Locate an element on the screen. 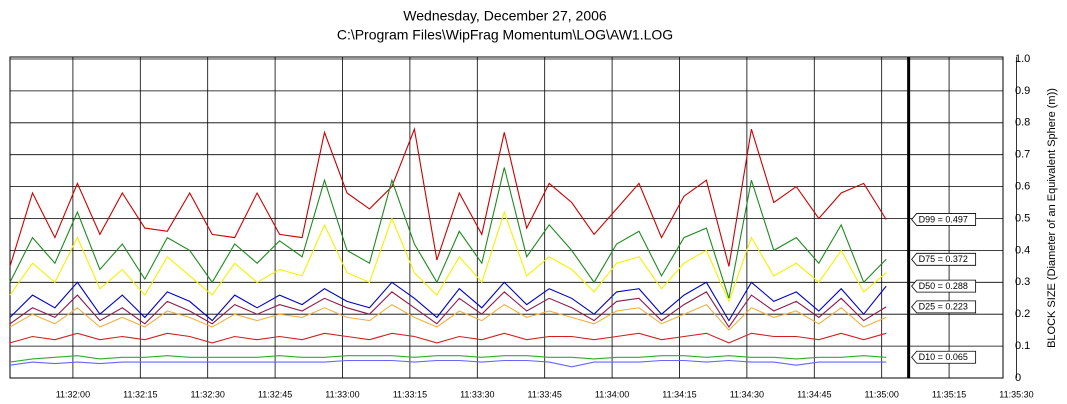 The width and height of the screenshot is (1067, 404). y-tick-label: 0.8 is located at coordinates (1022, 123).